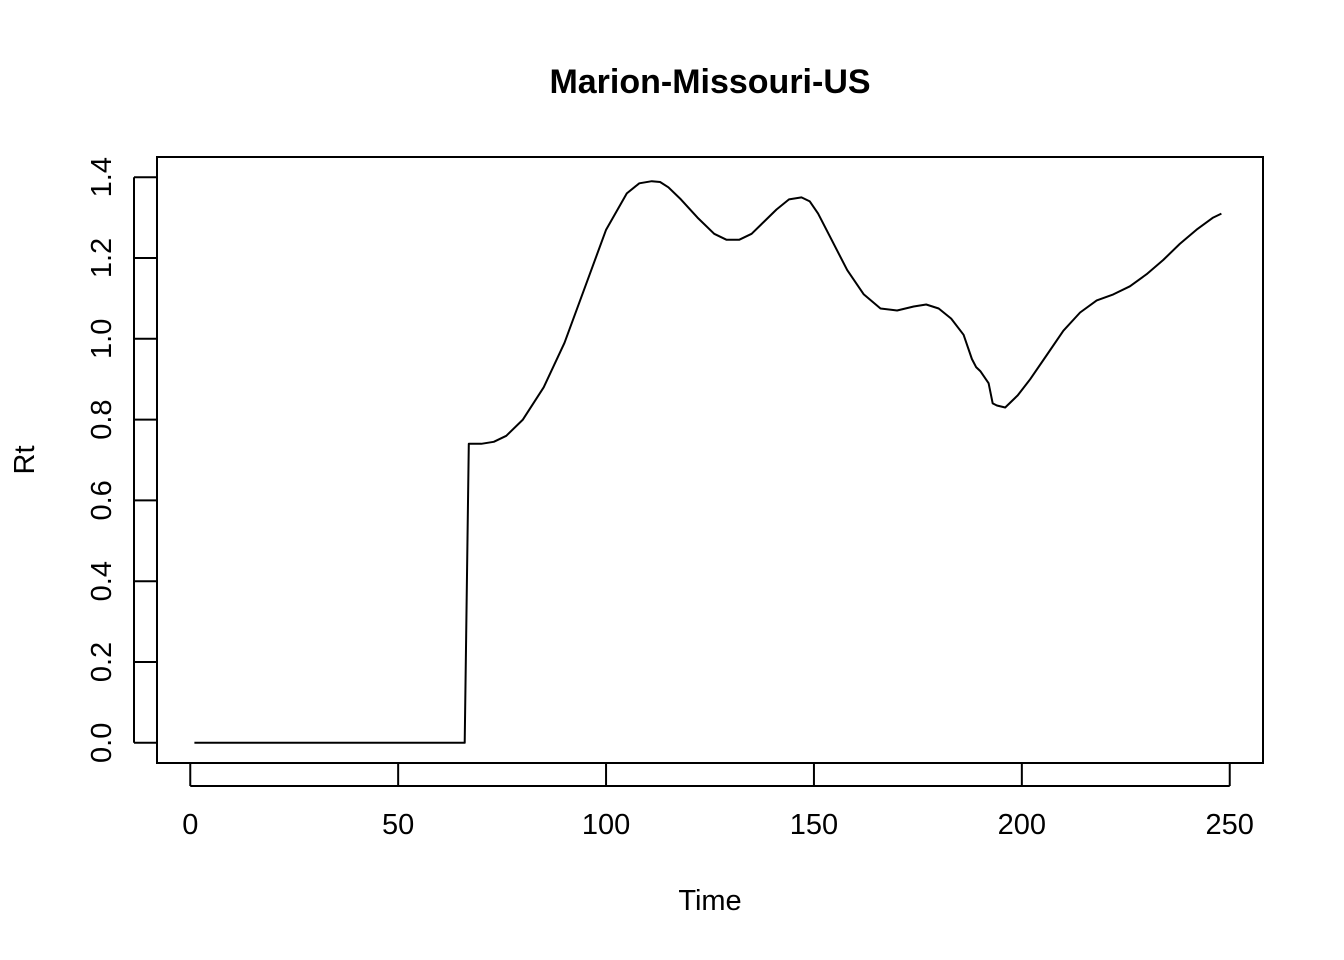 The height and width of the screenshot is (960, 1344). I want to click on chart-title: Marion-Missouri-US, so click(709, 82).